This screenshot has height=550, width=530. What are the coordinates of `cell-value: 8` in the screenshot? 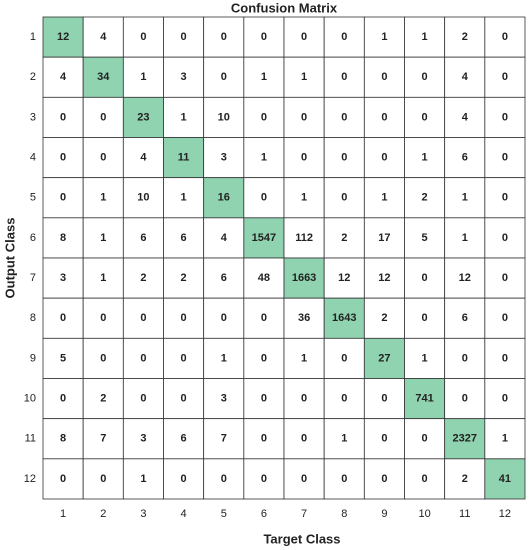 It's located at (63, 439).